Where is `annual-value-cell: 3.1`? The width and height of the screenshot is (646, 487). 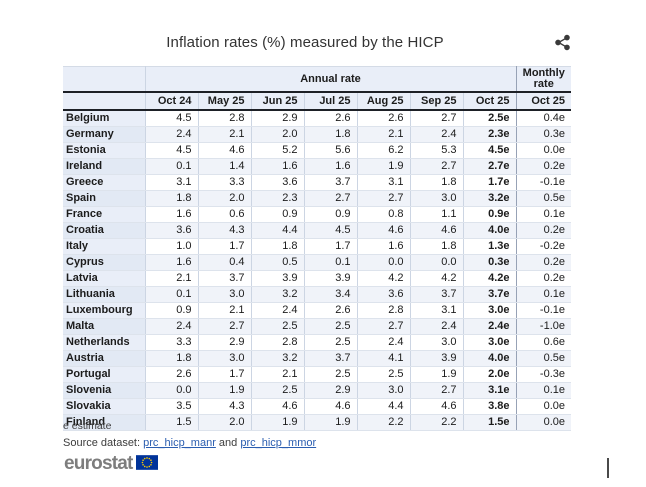 annual-value-cell: 3.1 is located at coordinates (171, 182).